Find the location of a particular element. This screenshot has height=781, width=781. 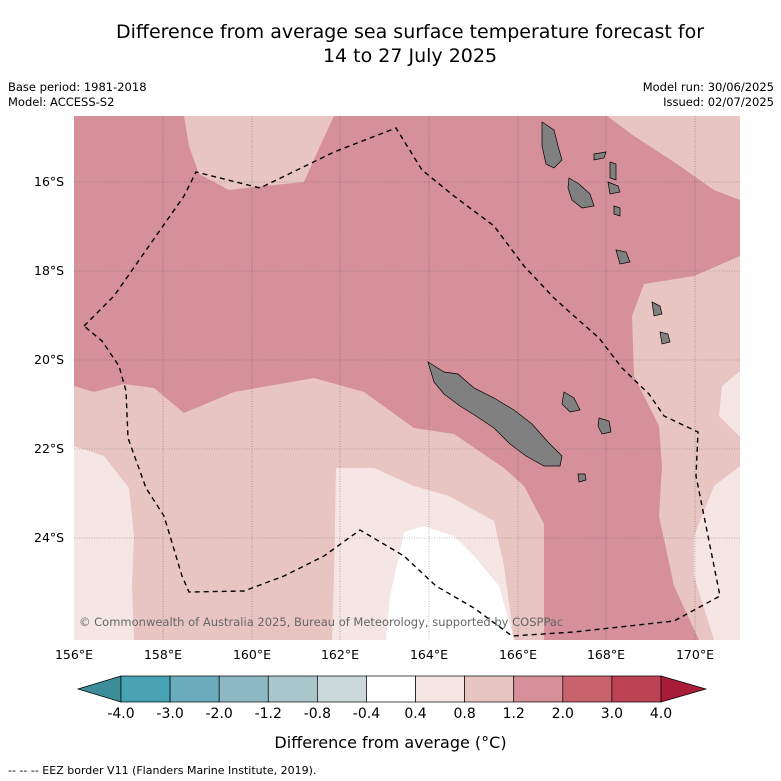

colorbar is located at coordinates (392, 689).